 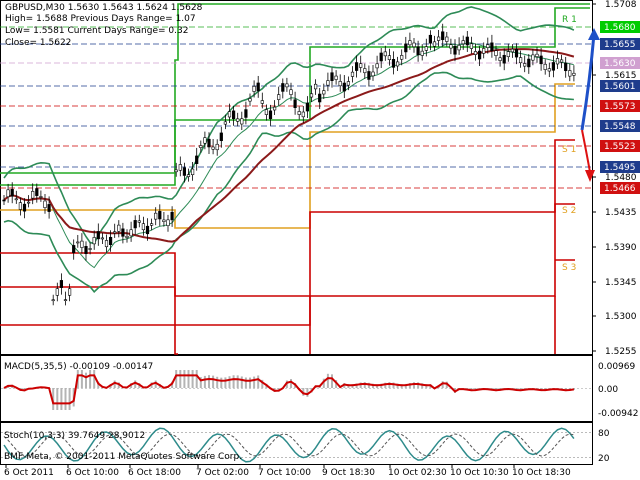 I want to click on stoch-tick-80: 80, so click(x=604, y=434).